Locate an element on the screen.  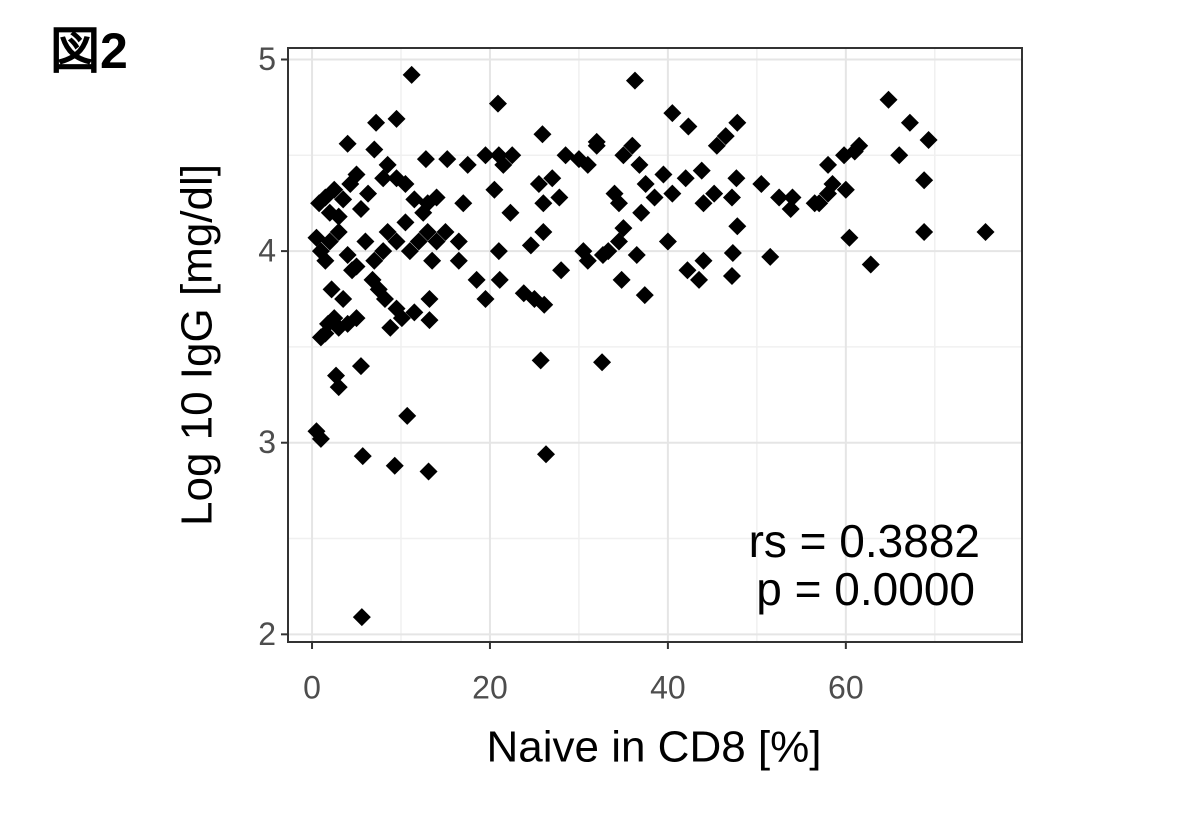
y-tick-label: 5 is located at coordinates (267, 59).